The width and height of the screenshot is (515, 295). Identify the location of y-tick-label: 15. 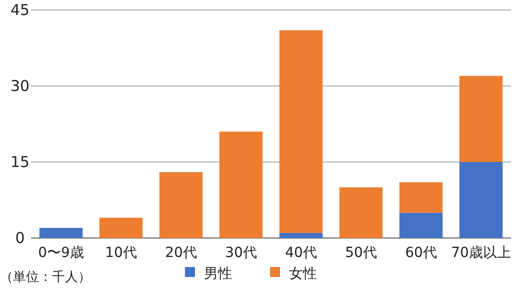
(20, 162).